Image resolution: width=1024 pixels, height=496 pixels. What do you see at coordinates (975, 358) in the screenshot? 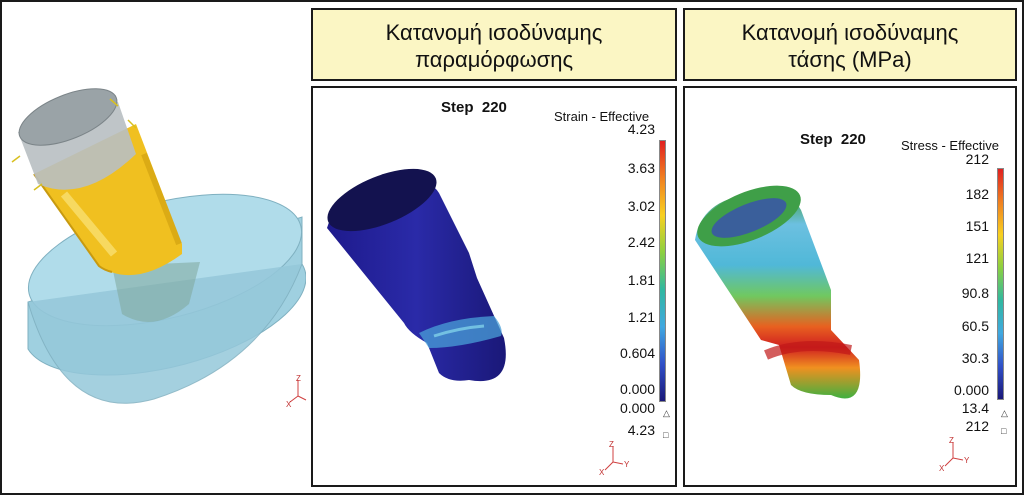
I see `stress-tick: 30.3` at bounding box center [975, 358].